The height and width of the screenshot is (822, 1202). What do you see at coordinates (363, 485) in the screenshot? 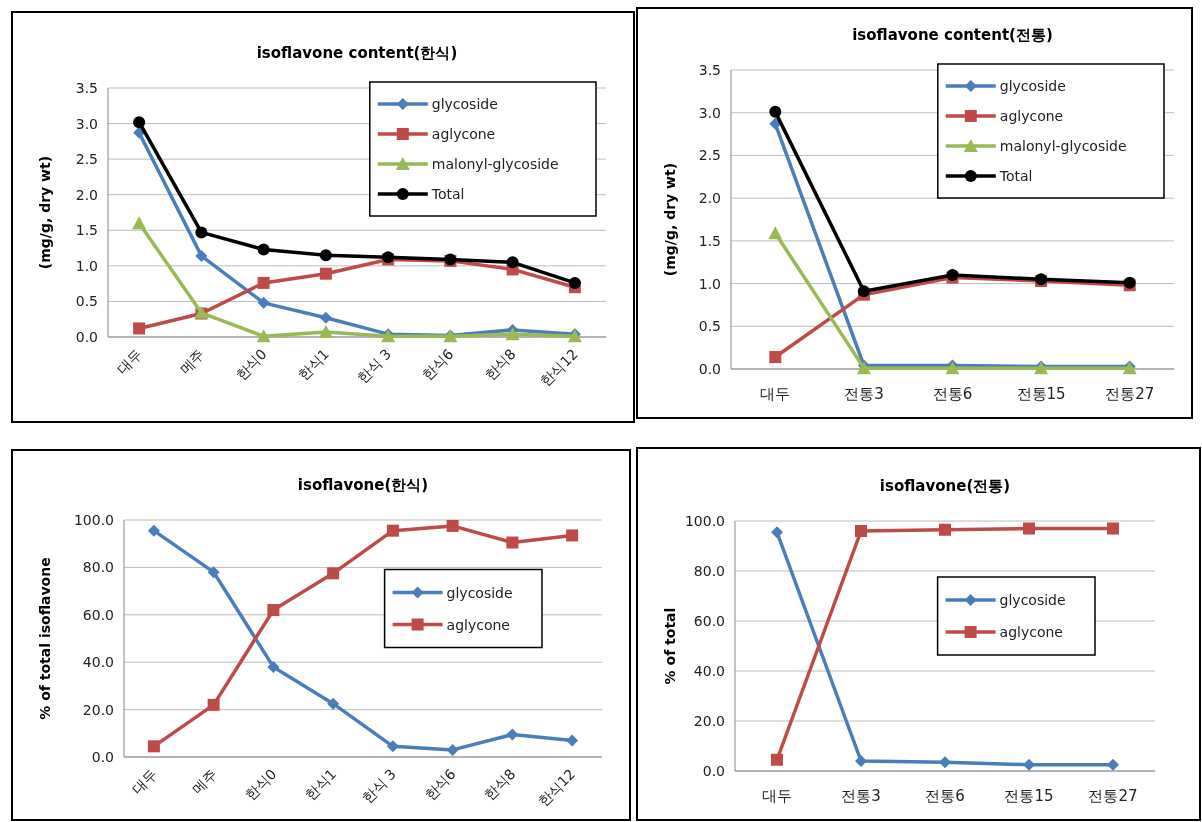
I see `chart-title: isoflavone(한식)` at bounding box center [363, 485].